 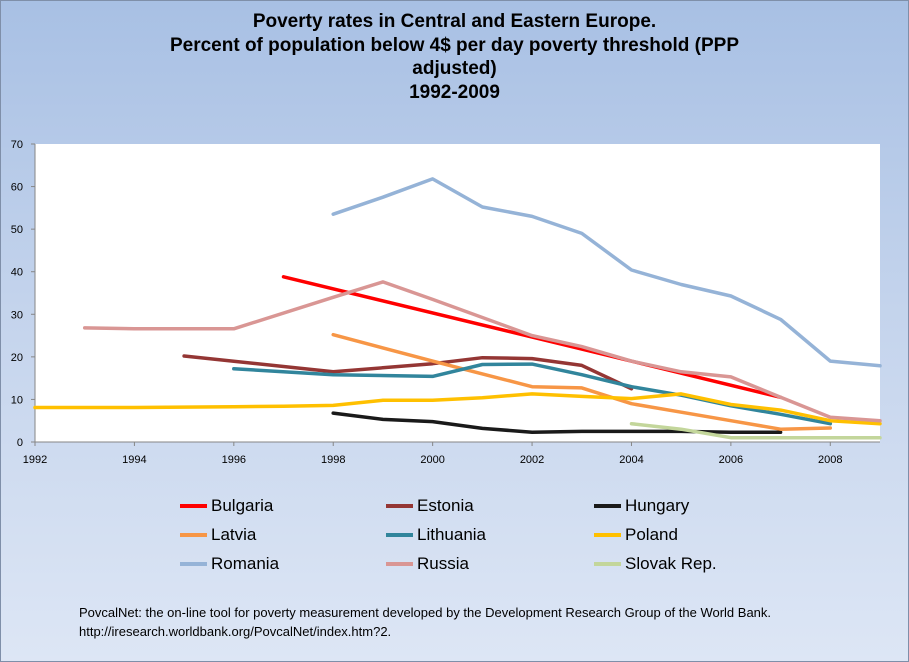 I want to click on y-tick-label: 10, so click(x=17, y=400).